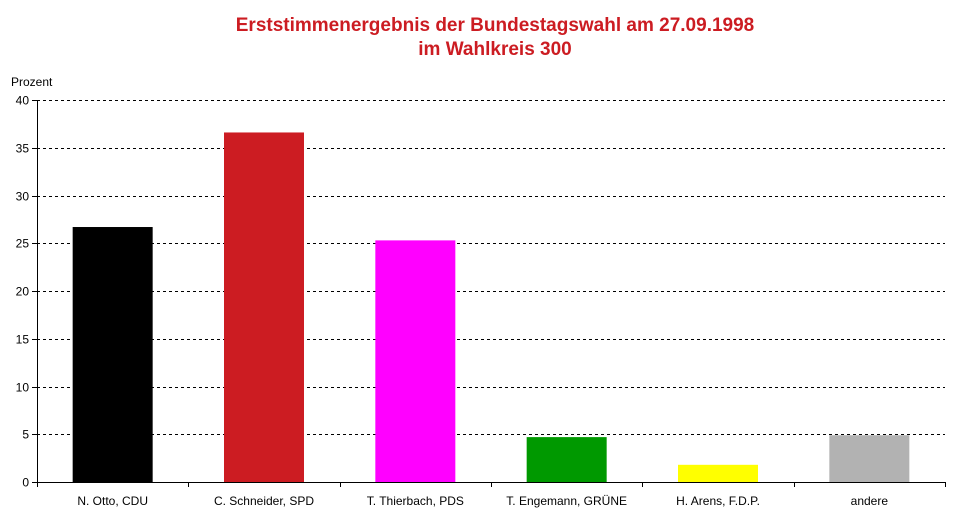 The image size is (960, 520). Describe the element at coordinates (718, 501) in the screenshot. I see `x-tick-label: H. Arens, F.D.P.` at that location.